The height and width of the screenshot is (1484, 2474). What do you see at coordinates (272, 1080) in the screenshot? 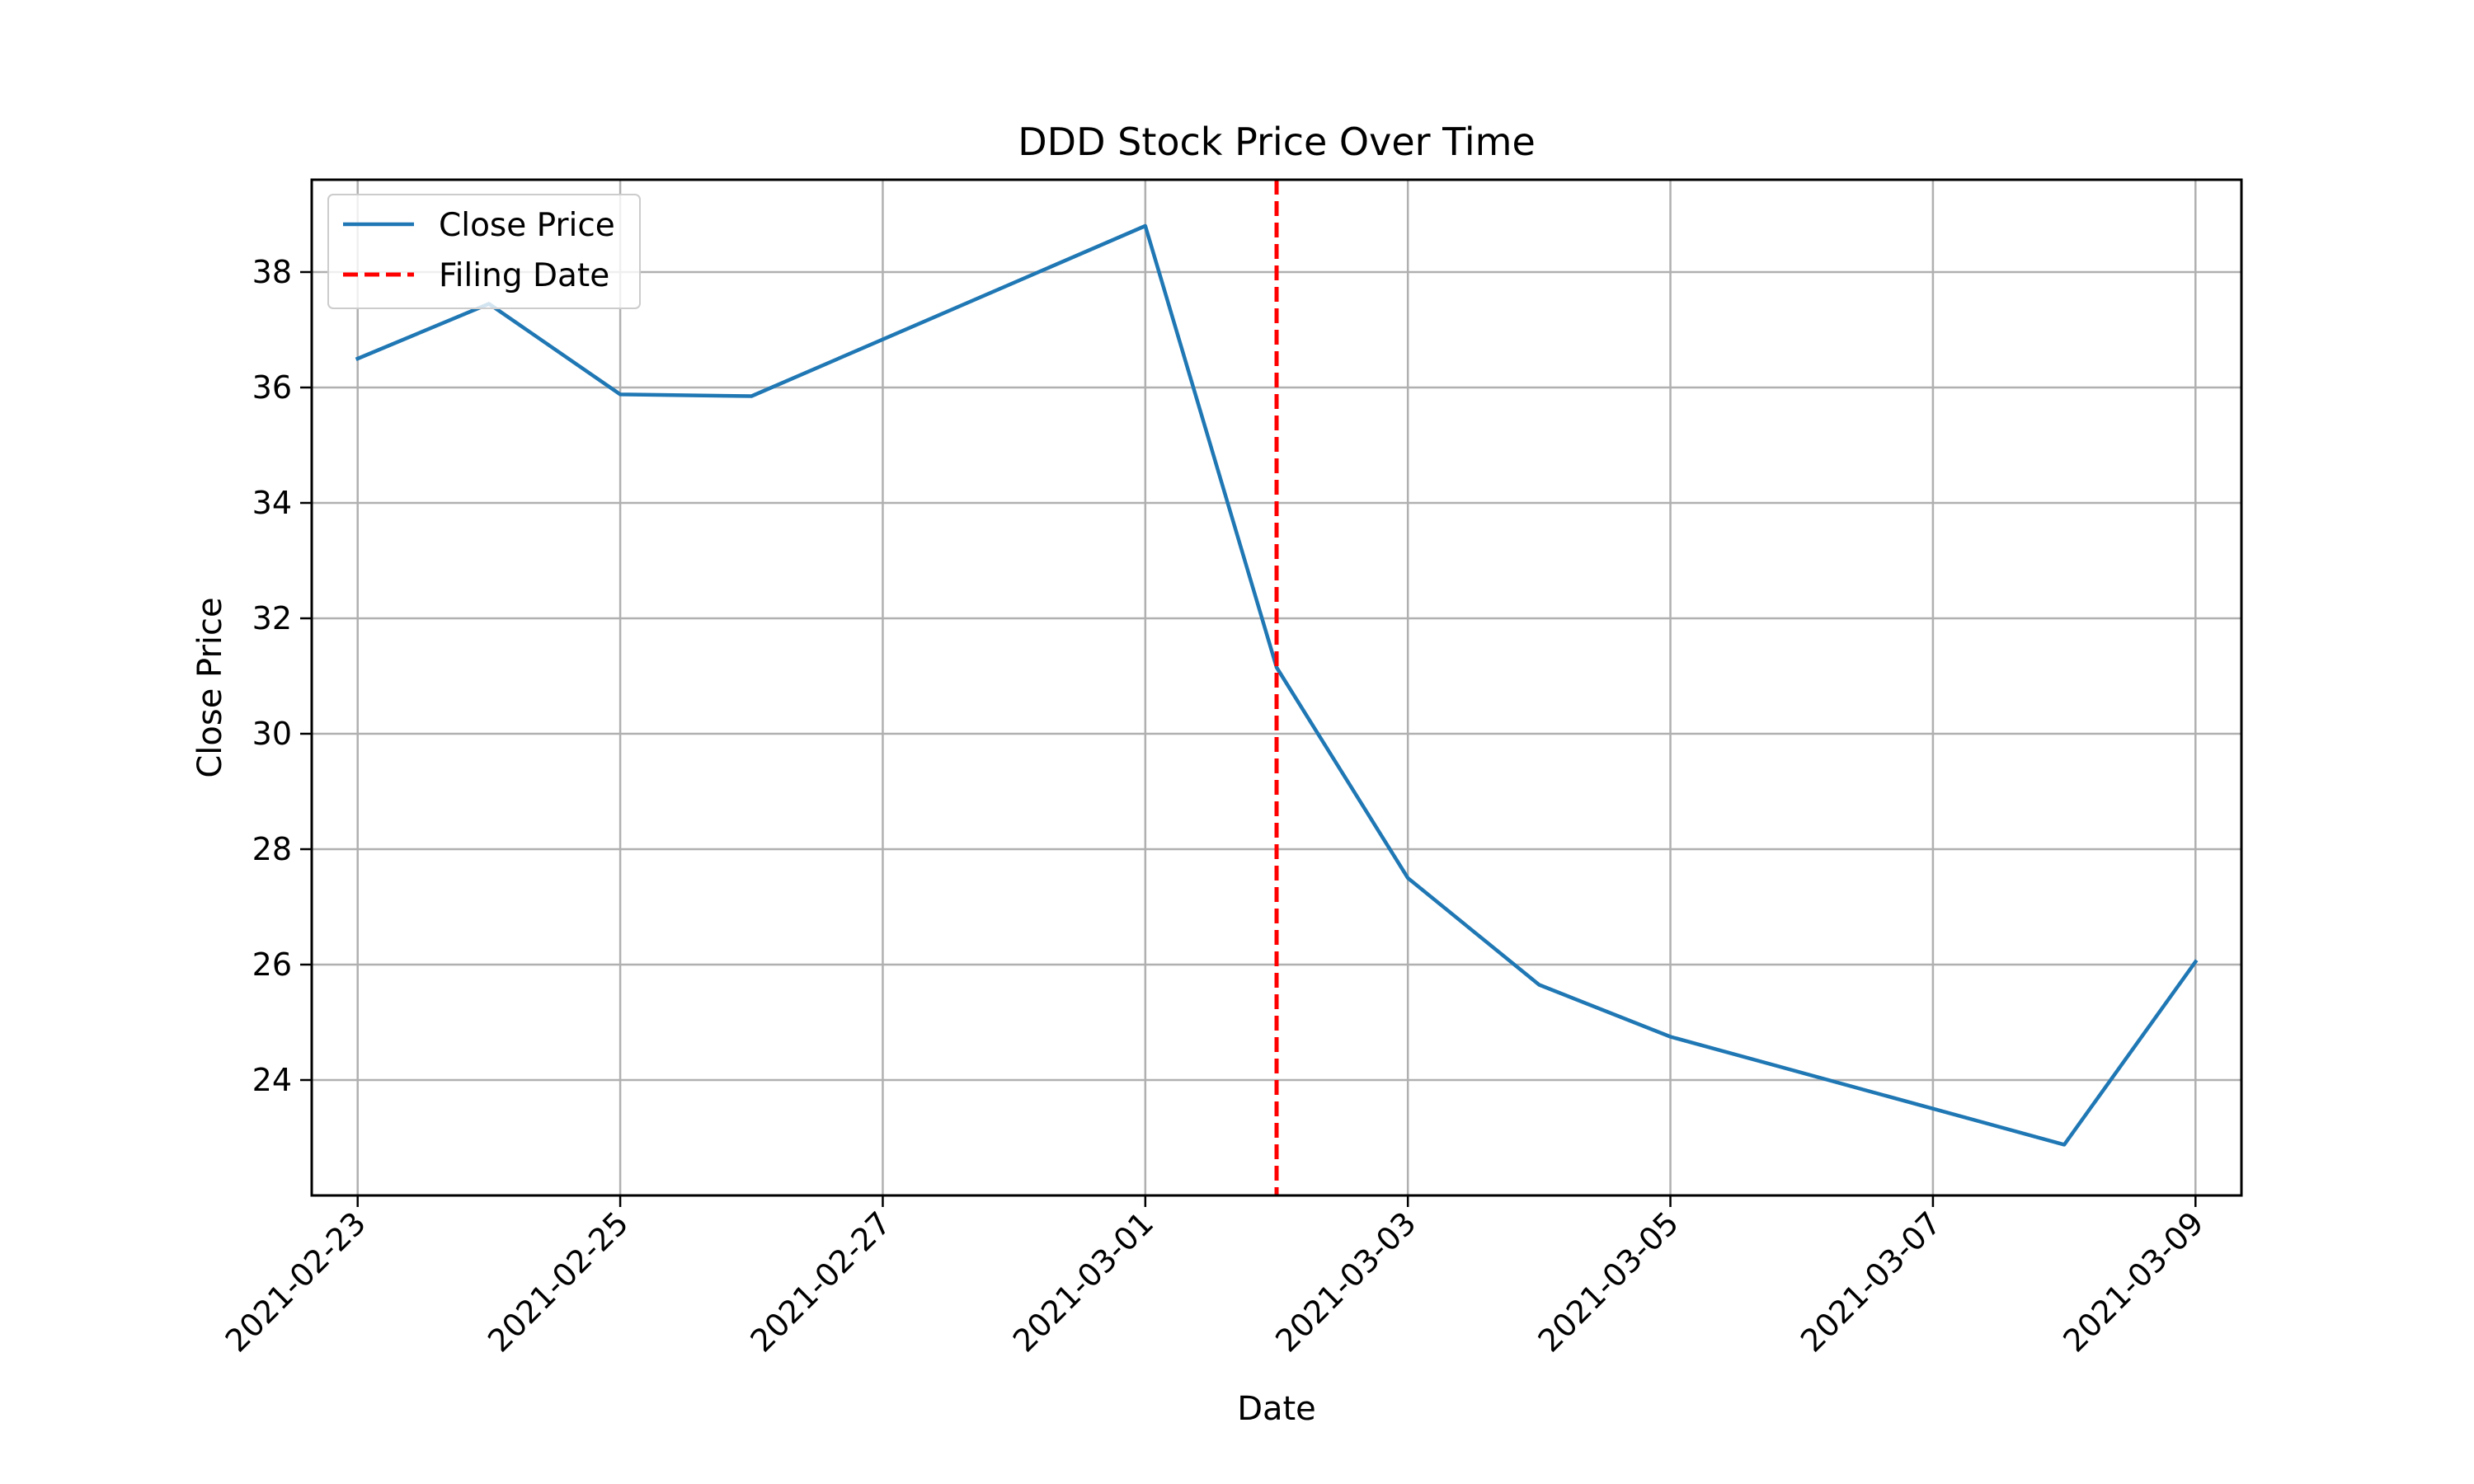
I see `y-tick-label: 24` at bounding box center [272, 1080].